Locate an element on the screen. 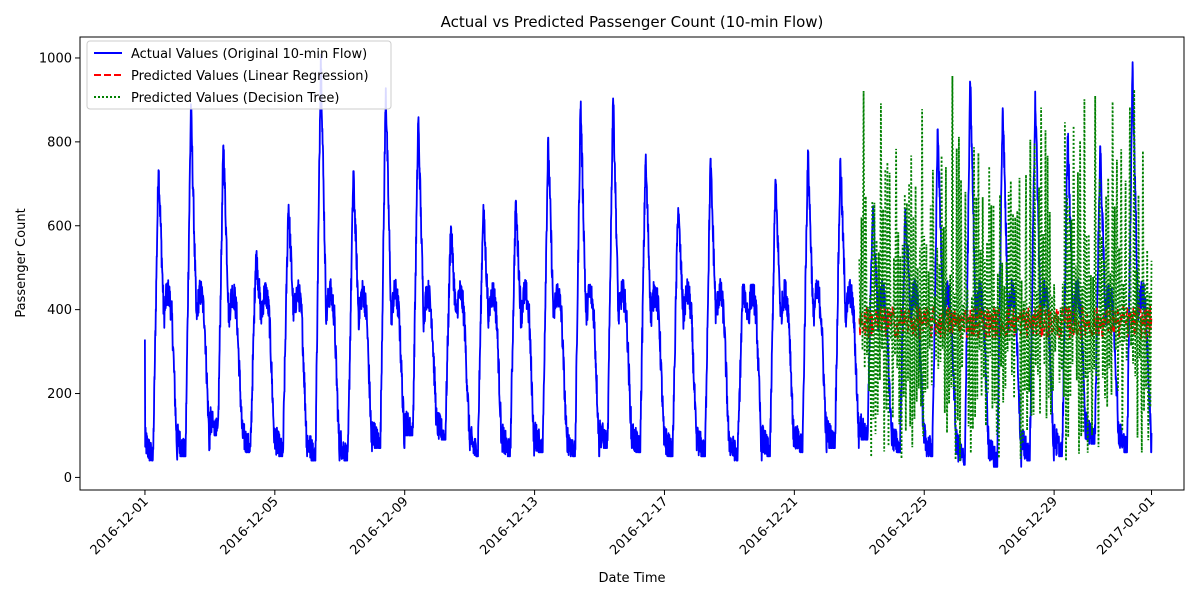  y-tick-label: 200 is located at coordinates (59, 394).